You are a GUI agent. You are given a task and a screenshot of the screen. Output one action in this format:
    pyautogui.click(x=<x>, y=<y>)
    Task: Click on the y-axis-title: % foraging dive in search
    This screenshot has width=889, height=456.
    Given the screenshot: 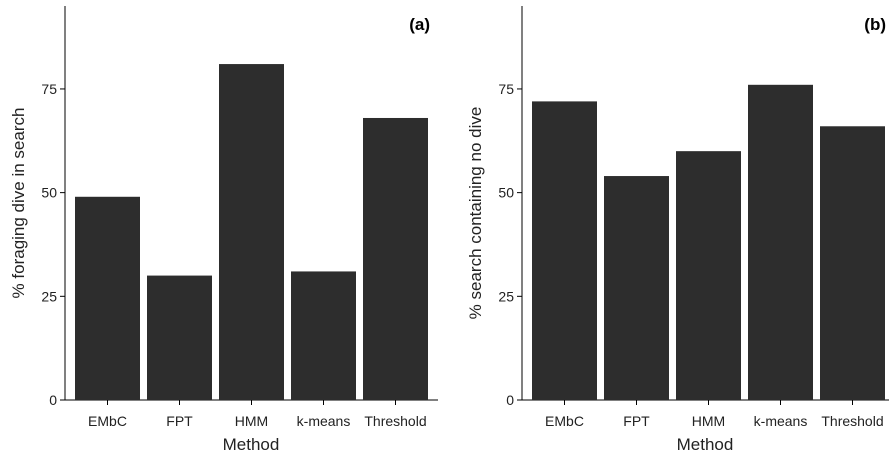 What is the action you would take?
    pyautogui.click(x=18, y=203)
    